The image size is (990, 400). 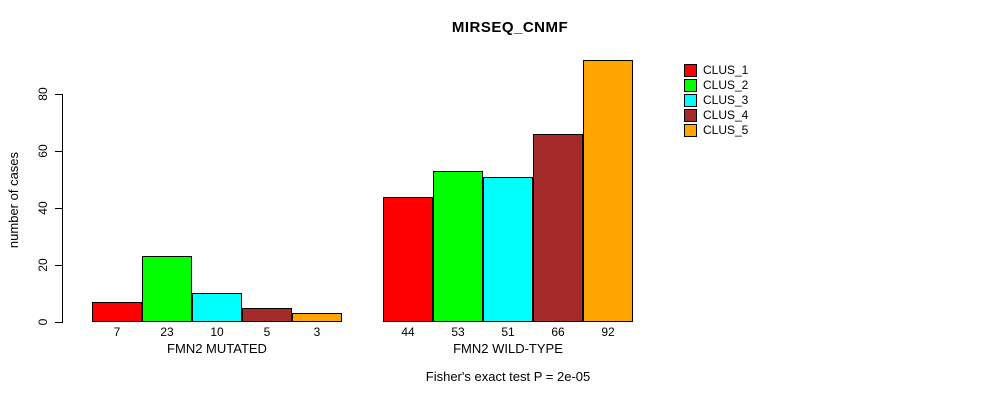 I want to click on fisher-test-annotation: Fisher's exact test P = 2e-05, so click(x=508, y=376).